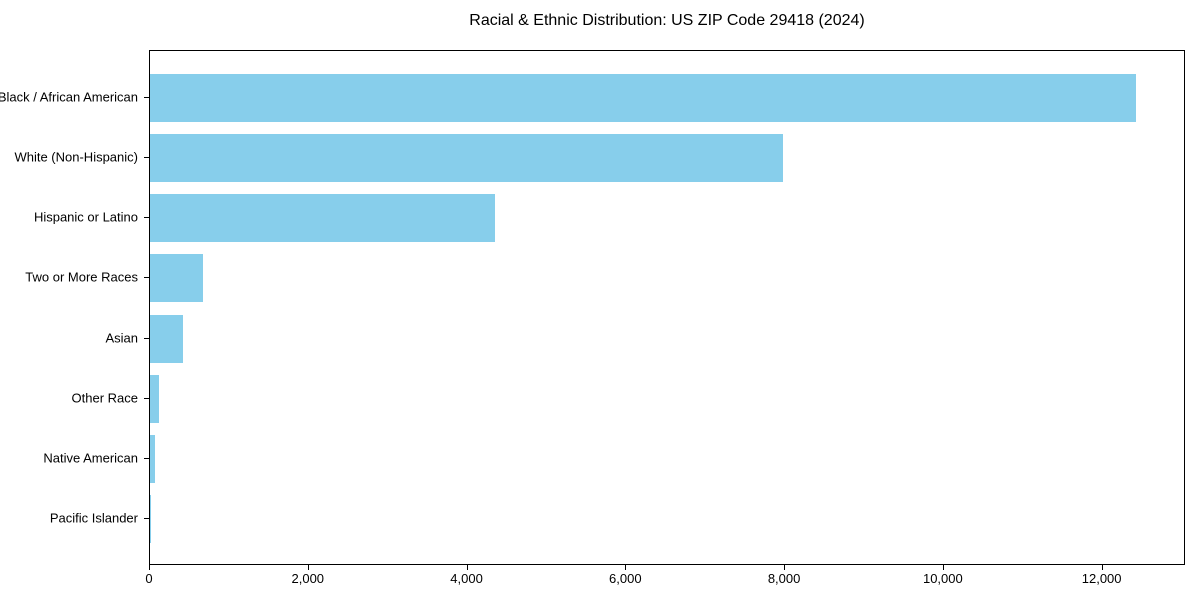 Image resolution: width=1200 pixels, height=600 pixels. Describe the element at coordinates (784, 578) in the screenshot. I see `x-tick-label: 8,000` at that location.